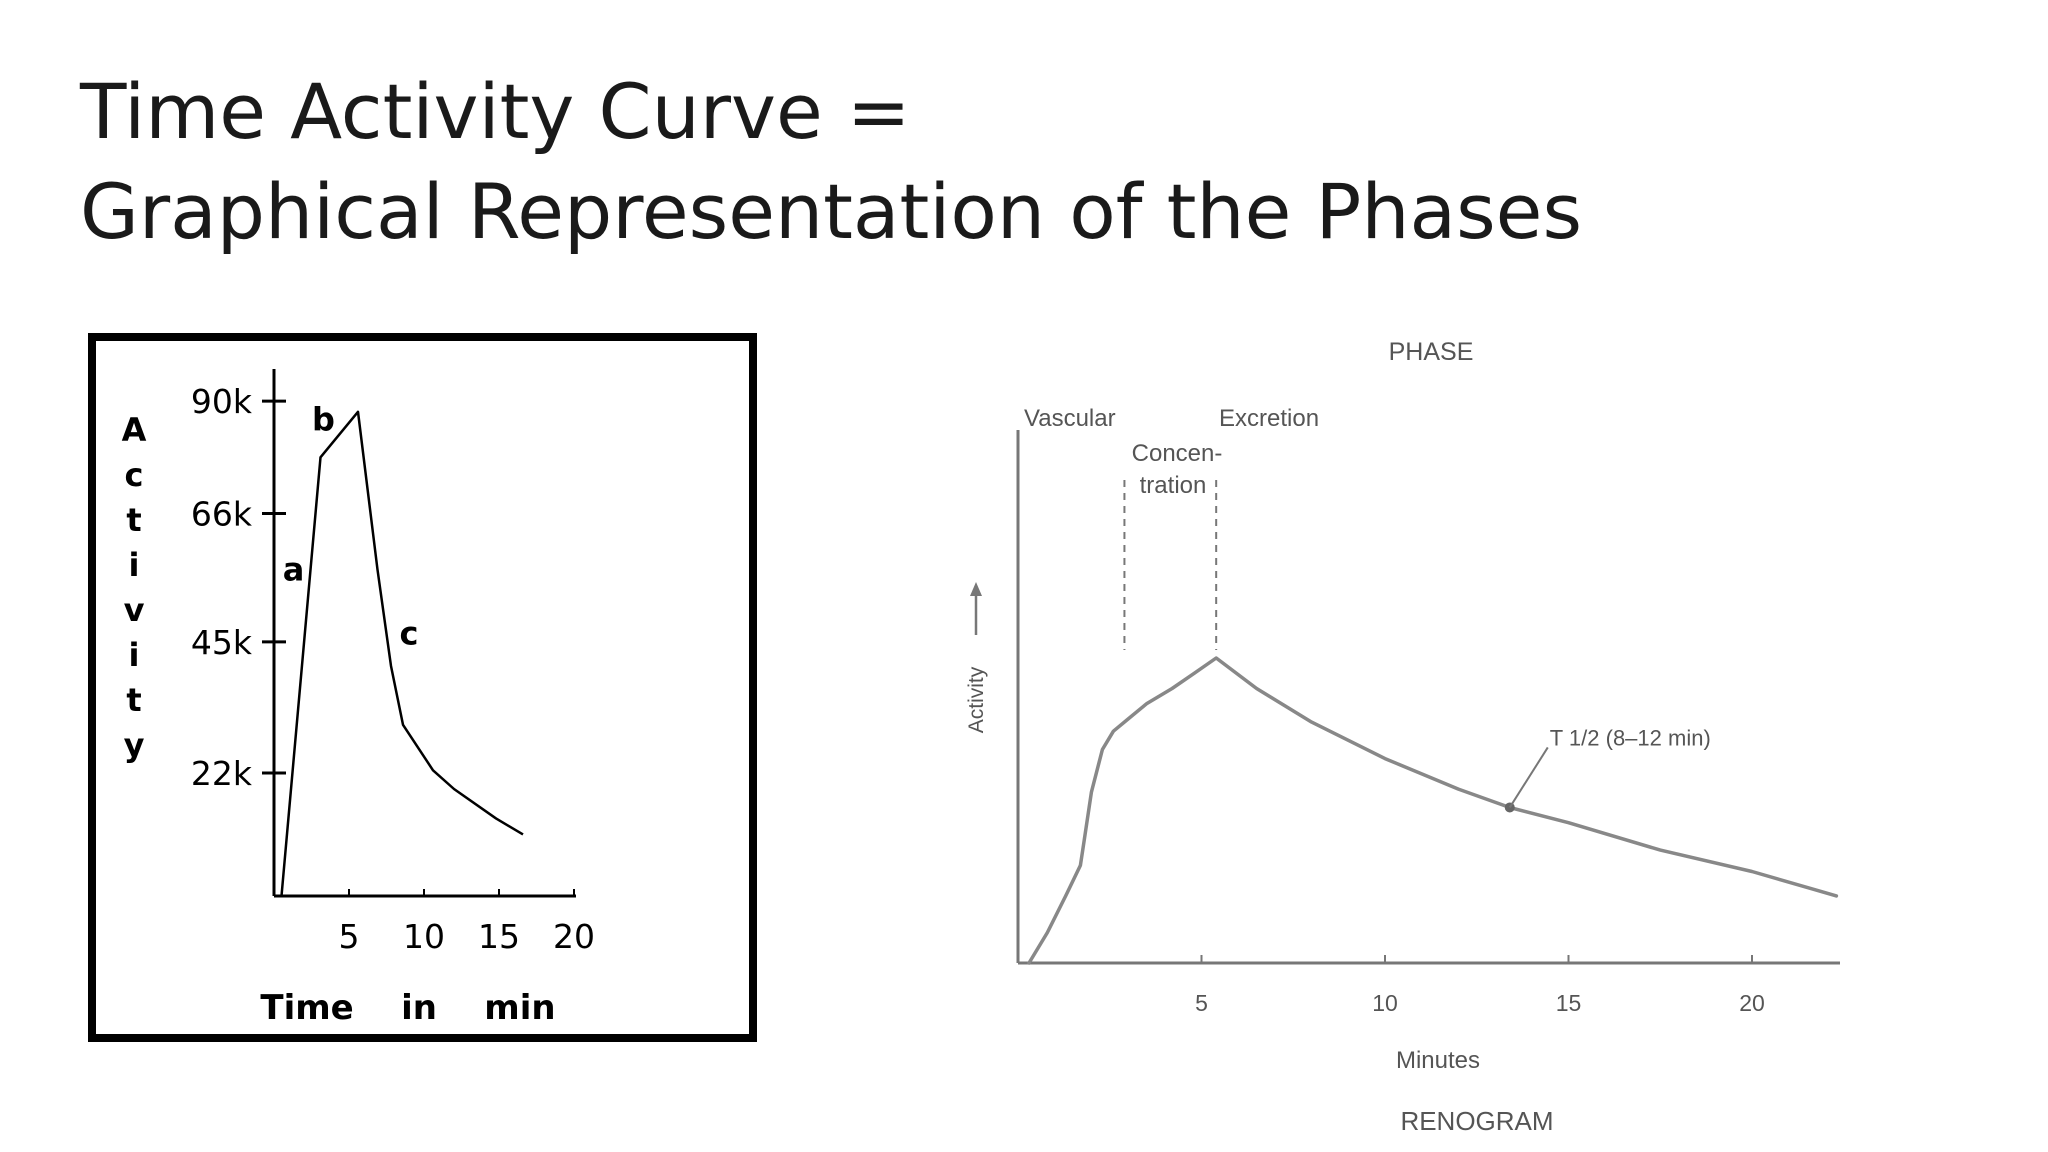 Image resolution: width=2048 pixels, height=1152 pixels. What do you see at coordinates (499, 936) in the screenshot?
I see `x-tick-label-2: 15` at bounding box center [499, 936].